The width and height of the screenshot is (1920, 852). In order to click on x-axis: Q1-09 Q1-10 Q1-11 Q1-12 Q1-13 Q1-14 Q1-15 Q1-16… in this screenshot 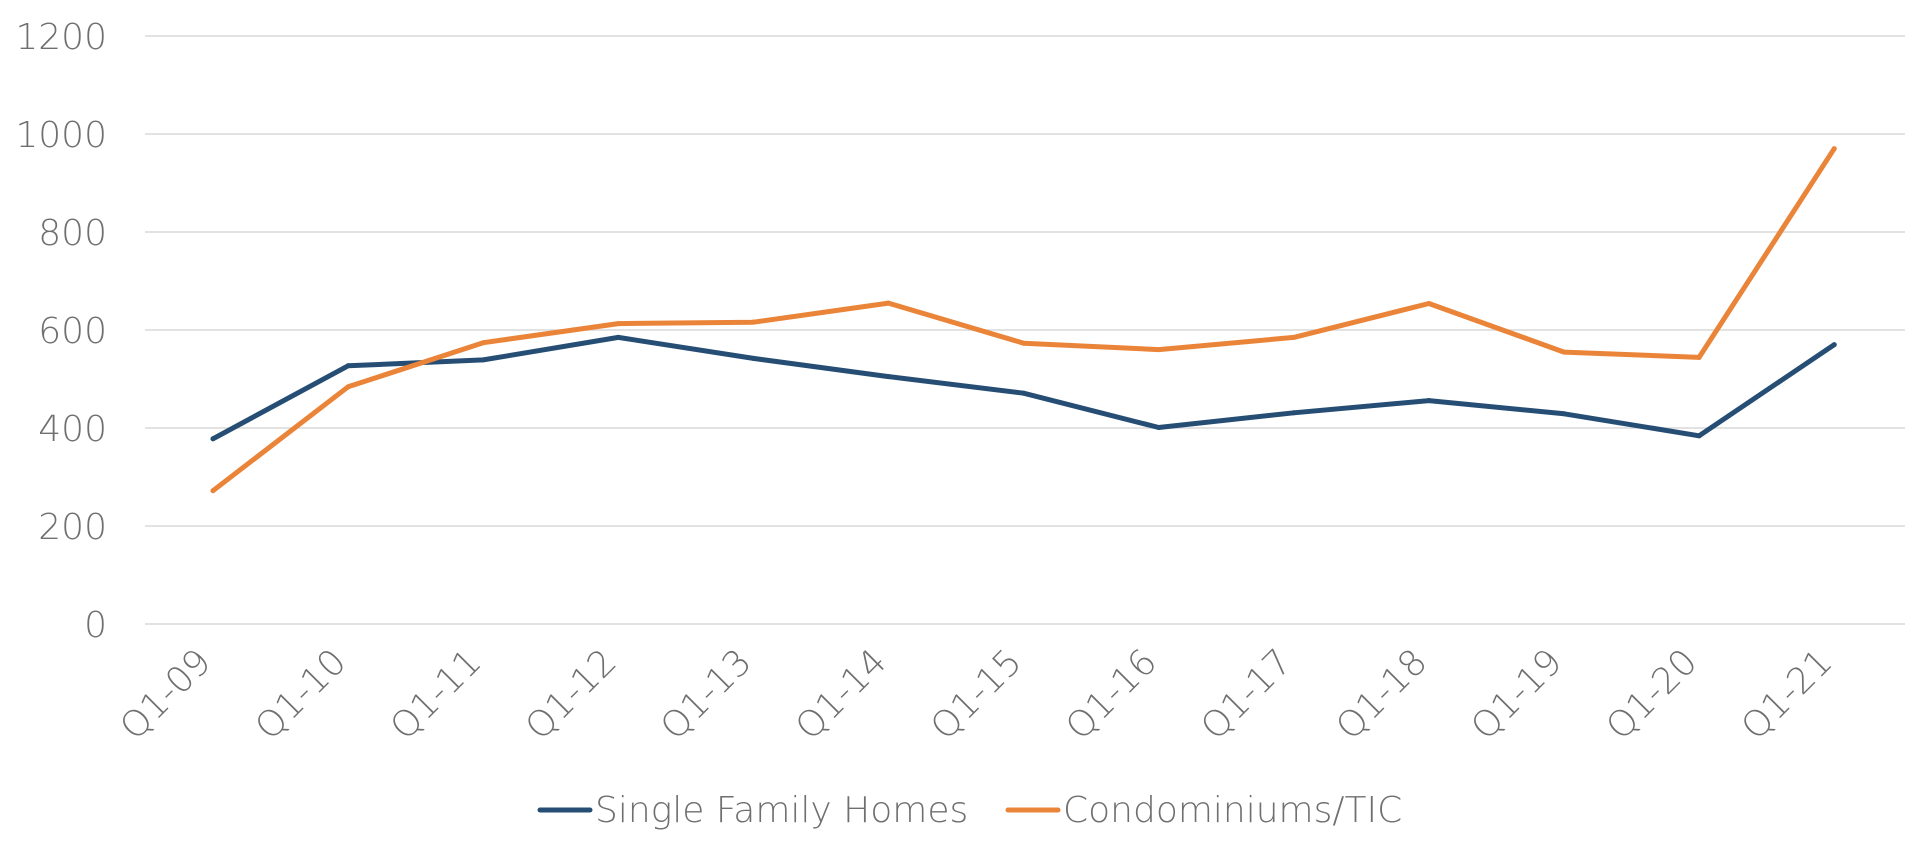, I will do `click(977, 694)`.